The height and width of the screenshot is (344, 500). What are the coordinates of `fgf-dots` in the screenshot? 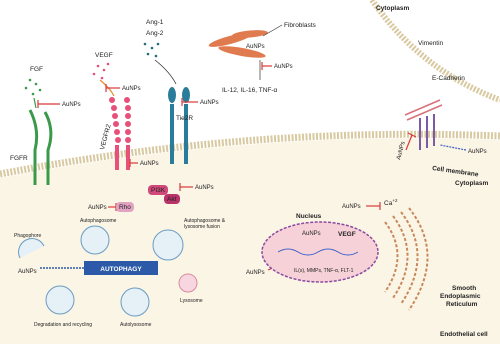 It's located at (33, 87).